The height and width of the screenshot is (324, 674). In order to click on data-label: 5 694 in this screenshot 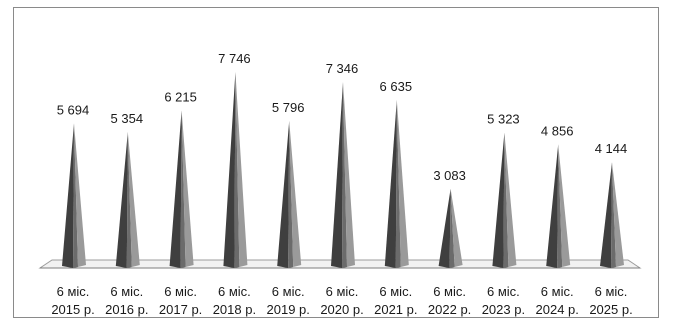, I will do `click(73, 109)`.